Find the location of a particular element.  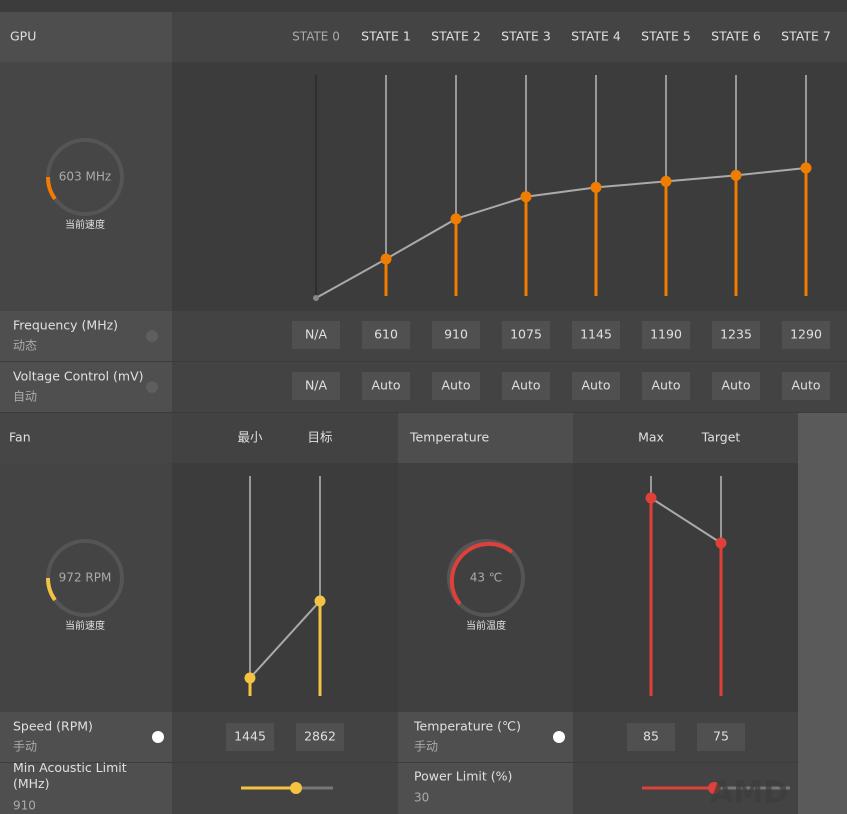

value-text: 1145 is located at coordinates (596, 334).